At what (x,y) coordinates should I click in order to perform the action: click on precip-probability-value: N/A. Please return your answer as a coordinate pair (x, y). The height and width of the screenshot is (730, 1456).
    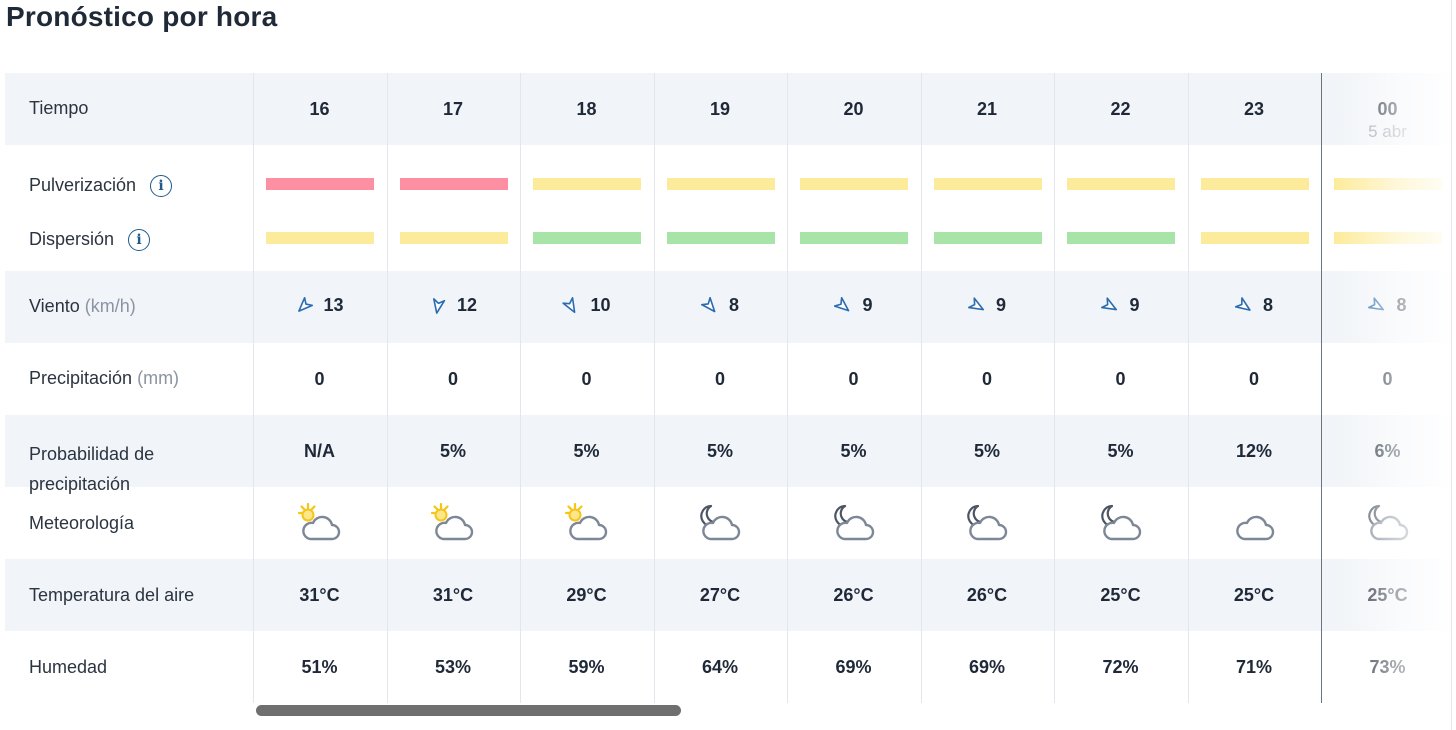
    Looking at the image, I should click on (319, 451).